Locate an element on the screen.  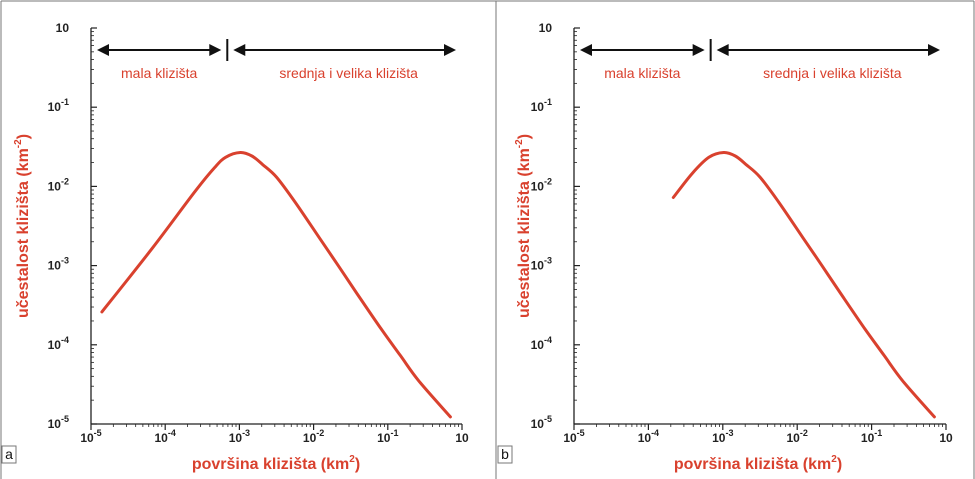
y-tick-label: 10⁻³ is located at coordinates (58, 264).